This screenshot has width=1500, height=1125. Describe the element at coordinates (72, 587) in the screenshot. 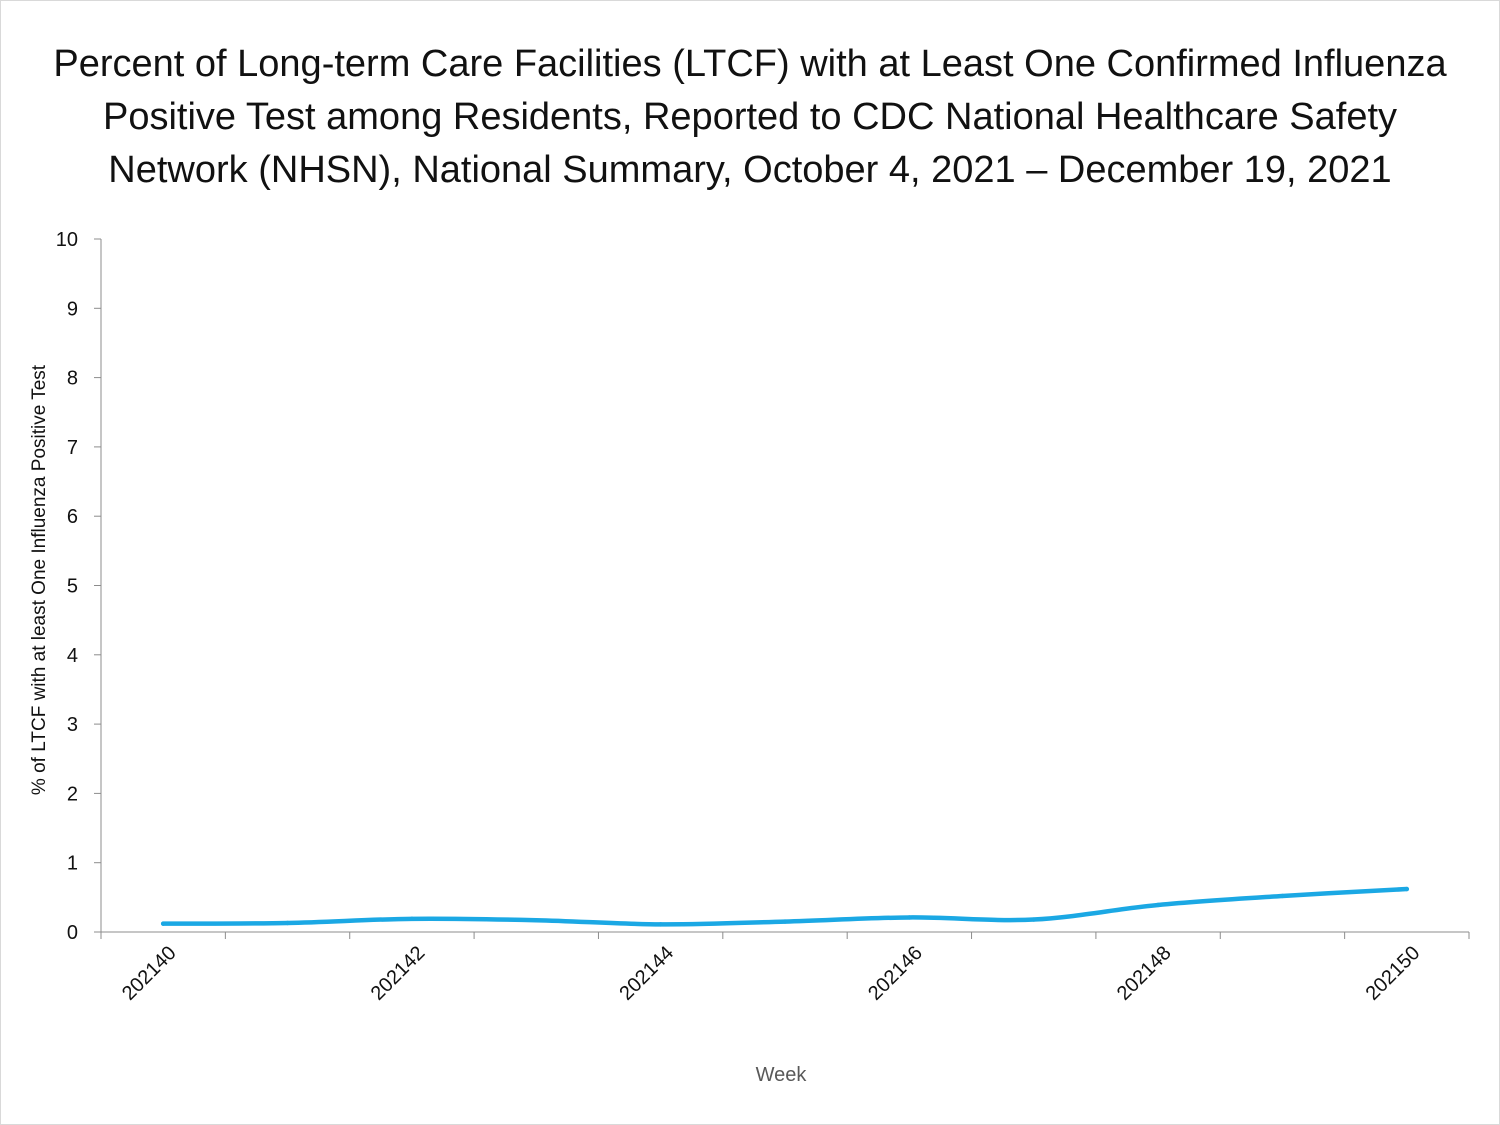

I see `y-tick-label: 5` at that location.